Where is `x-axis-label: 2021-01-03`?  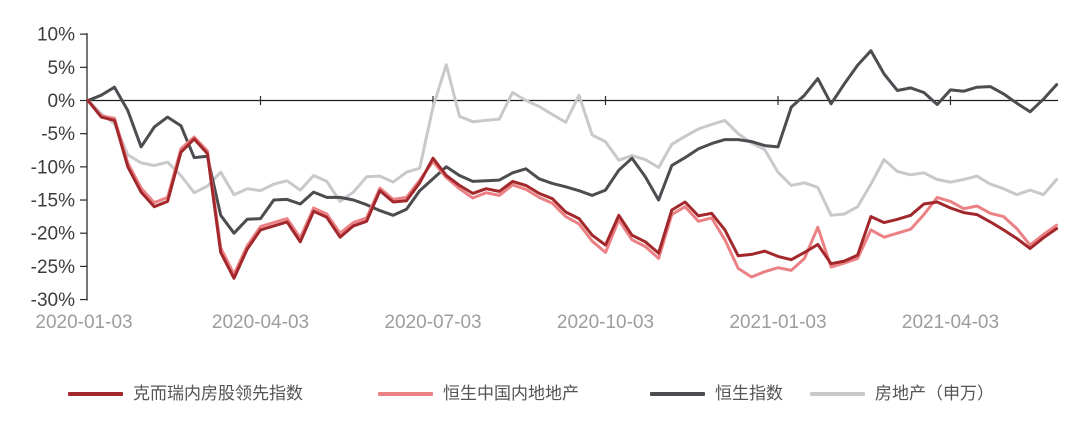
x-axis-label: 2021-01-03 is located at coordinates (777, 322).